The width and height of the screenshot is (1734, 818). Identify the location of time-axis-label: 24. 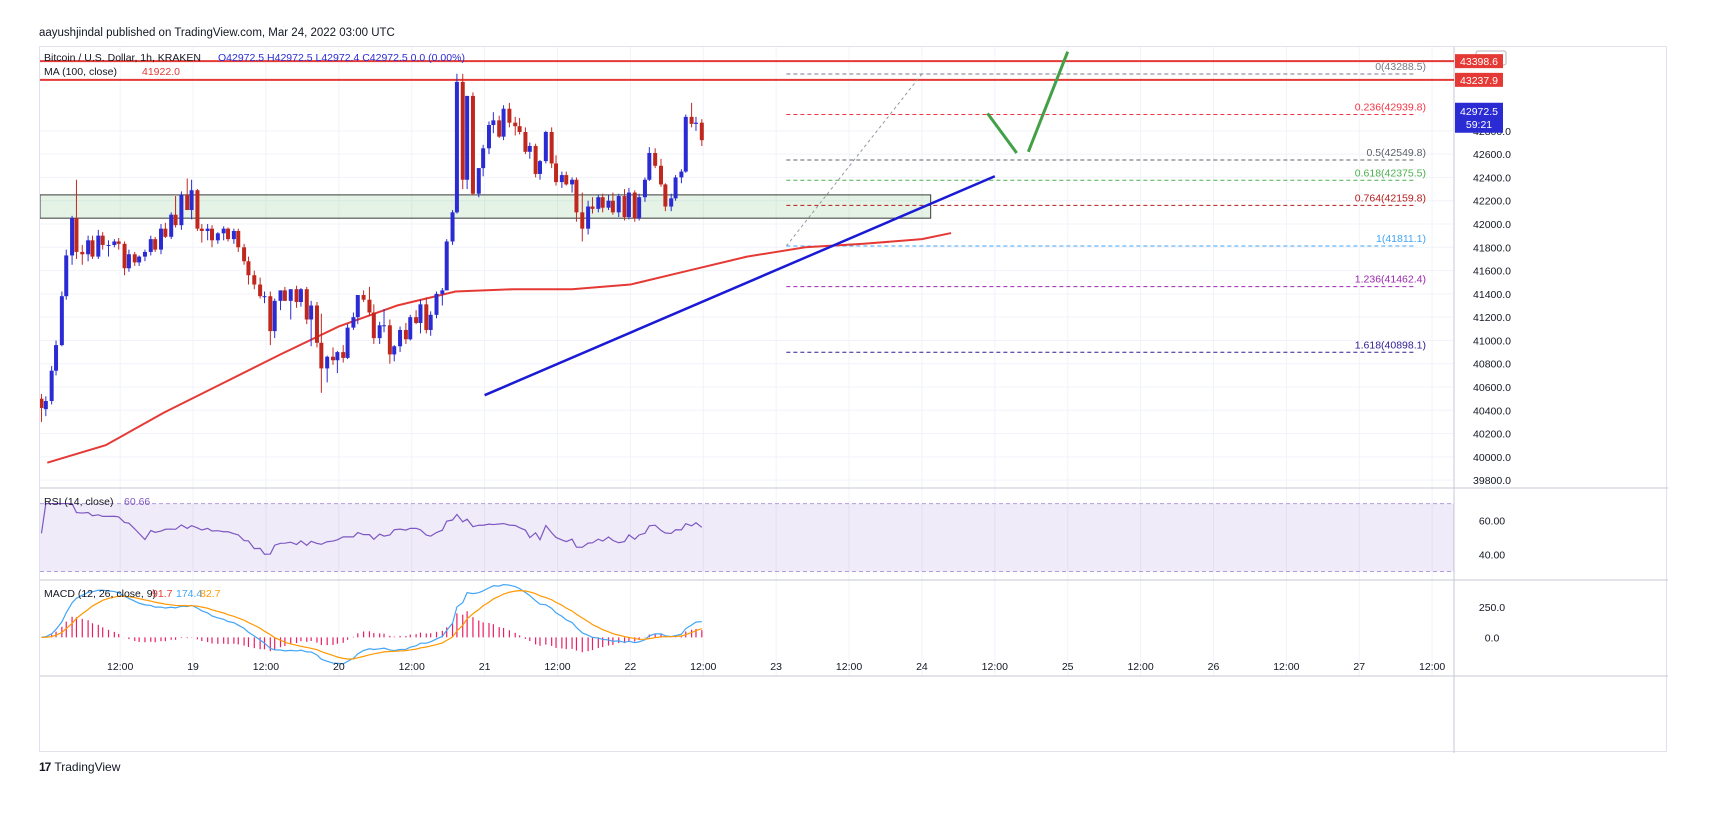
(922, 667).